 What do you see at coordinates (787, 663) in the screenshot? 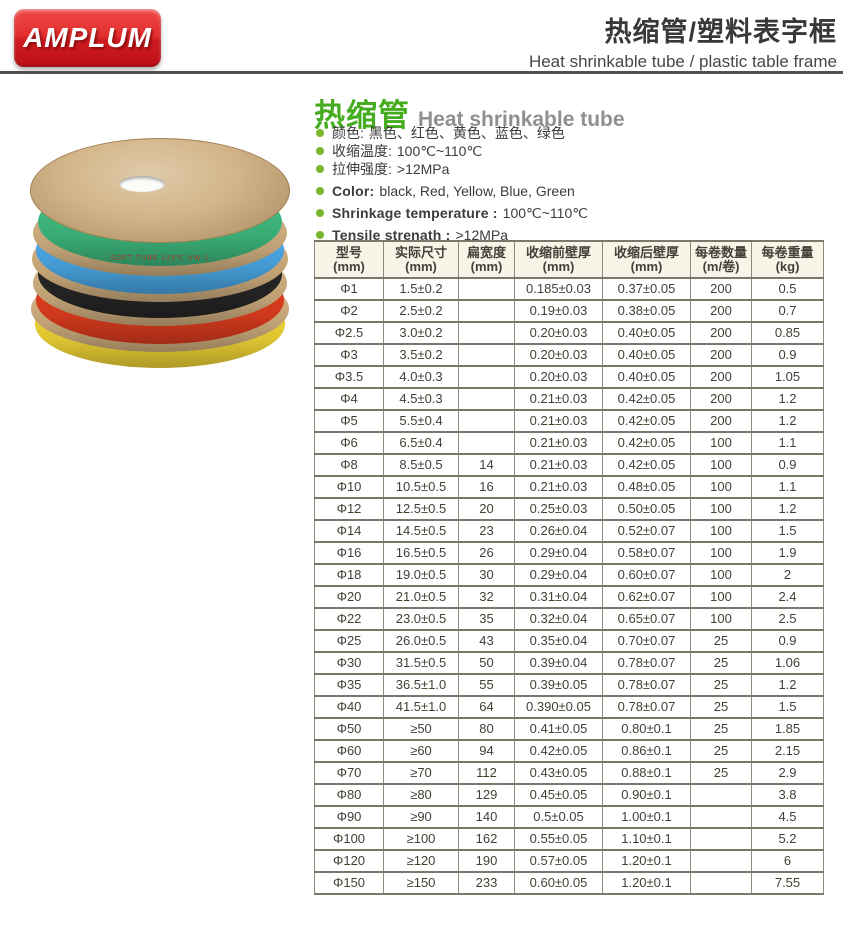
I see `table-cell: 1.06` at bounding box center [787, 663].